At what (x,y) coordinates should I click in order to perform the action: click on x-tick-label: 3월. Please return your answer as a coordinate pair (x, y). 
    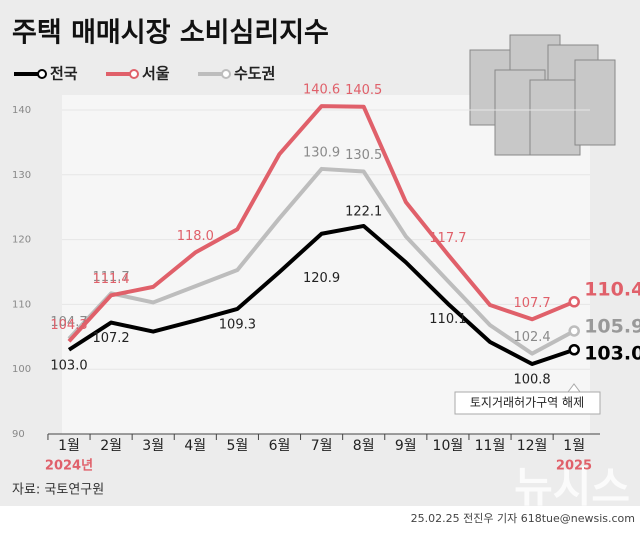
    Looking at the image, I should click on (153, 446).